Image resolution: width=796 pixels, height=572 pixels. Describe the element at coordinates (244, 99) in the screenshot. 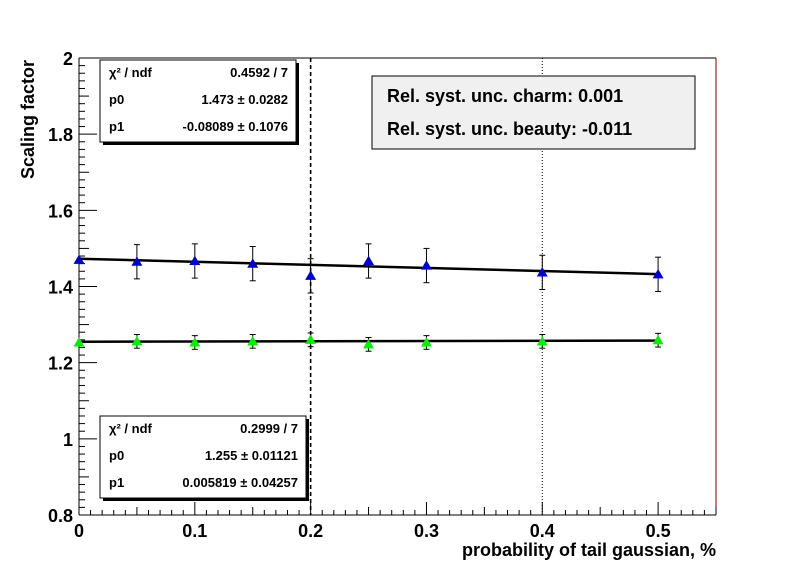

I see `stat-value: 1.473 ± 0.0282` at that location.